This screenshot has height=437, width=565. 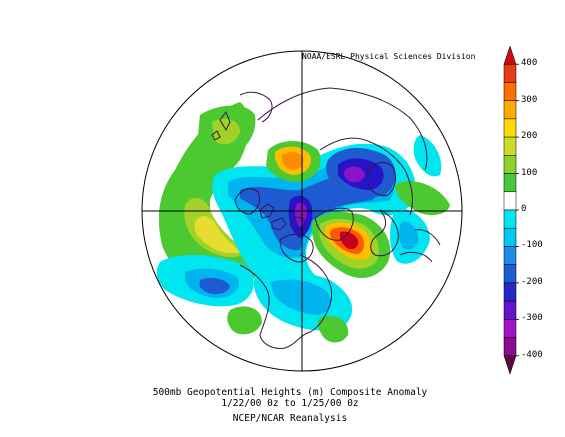 I want to click on coastline-arctic-islands, so click(x=282, y=217).